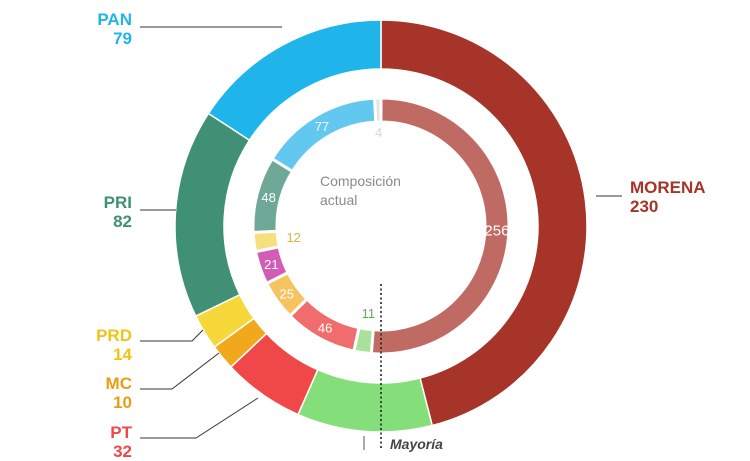 This screenshot has width=750, height=461. What do you see at coordinates (286, 294) in the screenshot?
I see `inner-slice-label-3: 25` at bounding box center [286, 294].